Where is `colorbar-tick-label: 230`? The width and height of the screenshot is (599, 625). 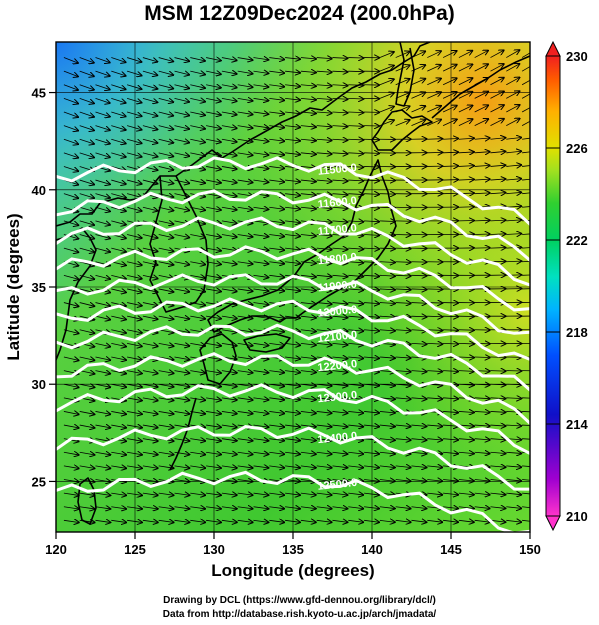 colorbar-tick-label: 230 is located at coordinates (577, 56).